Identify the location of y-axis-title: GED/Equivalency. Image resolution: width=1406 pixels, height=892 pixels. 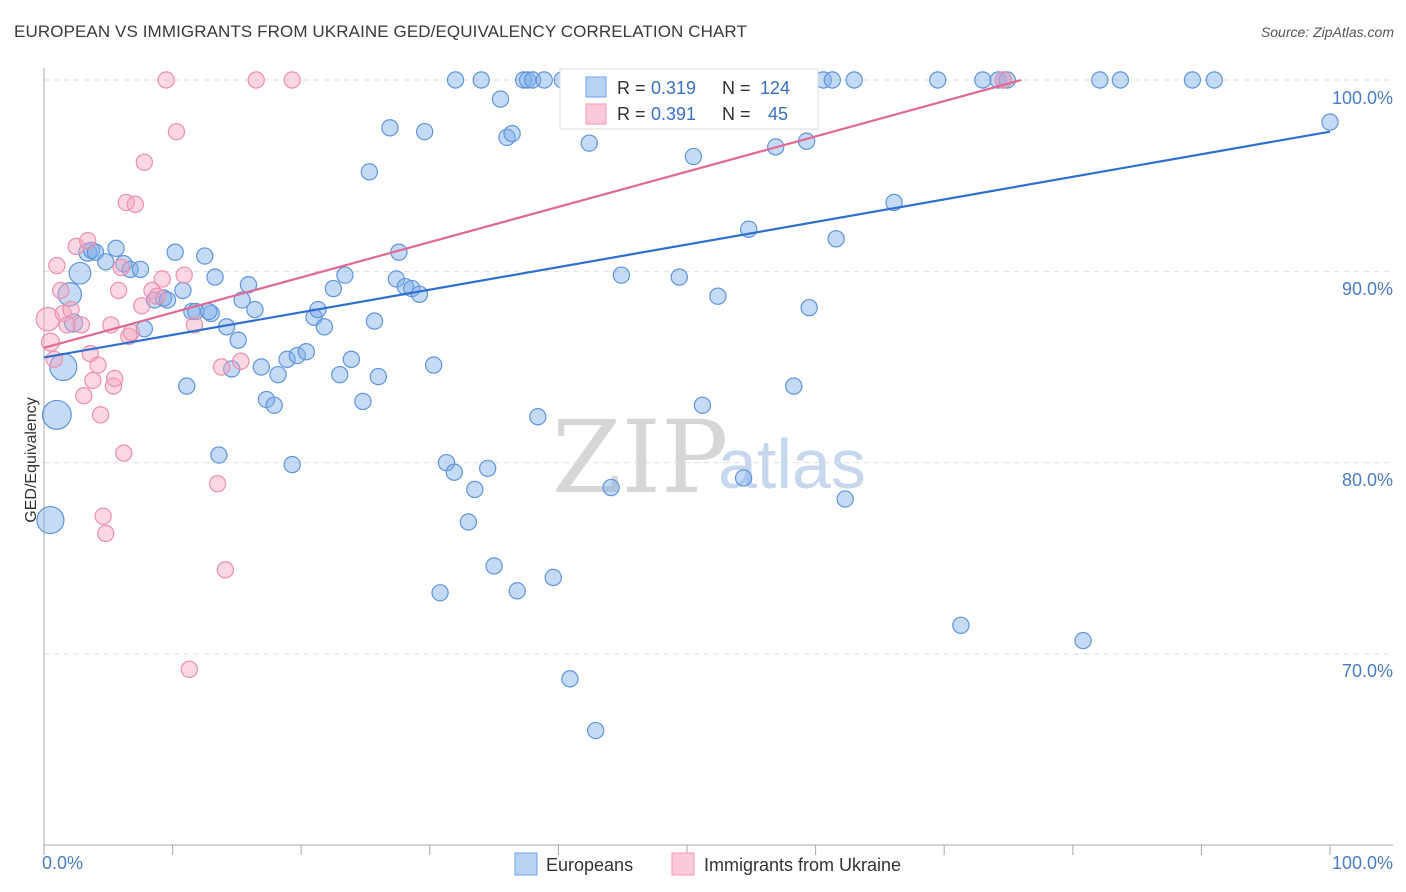
(31, 459).